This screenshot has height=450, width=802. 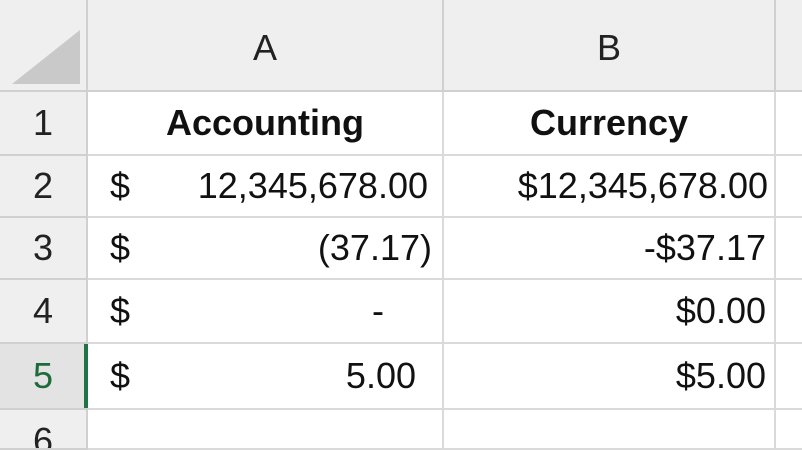 I want to click on column-header-c, so click(x=789, y=46).